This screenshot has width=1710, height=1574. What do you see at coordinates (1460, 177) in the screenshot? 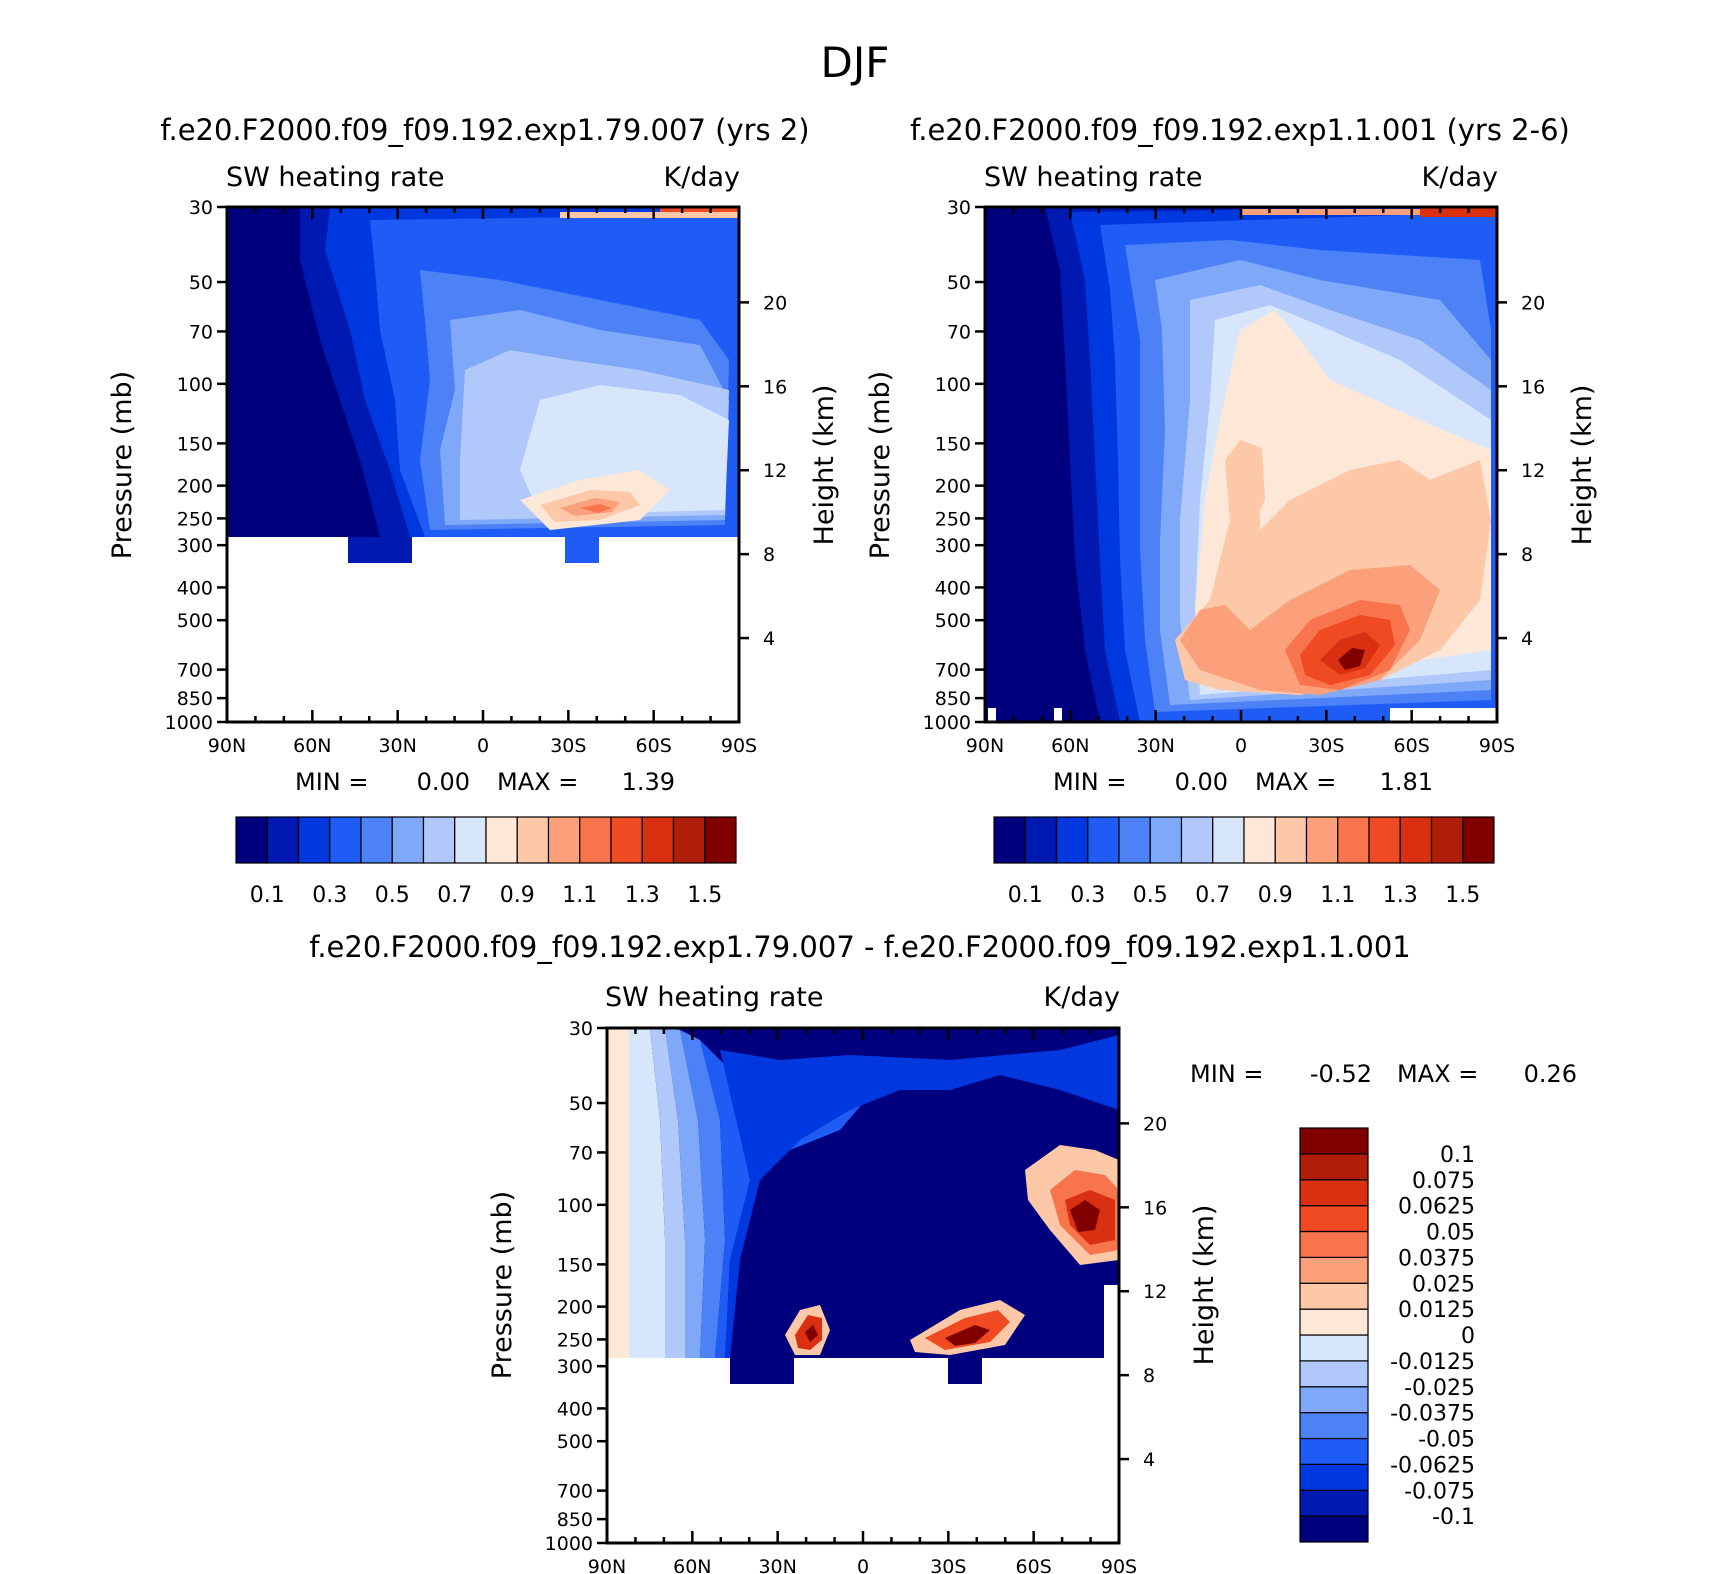
I see `panel-2-units-label: K/day` at bounding box center [1460, 177].